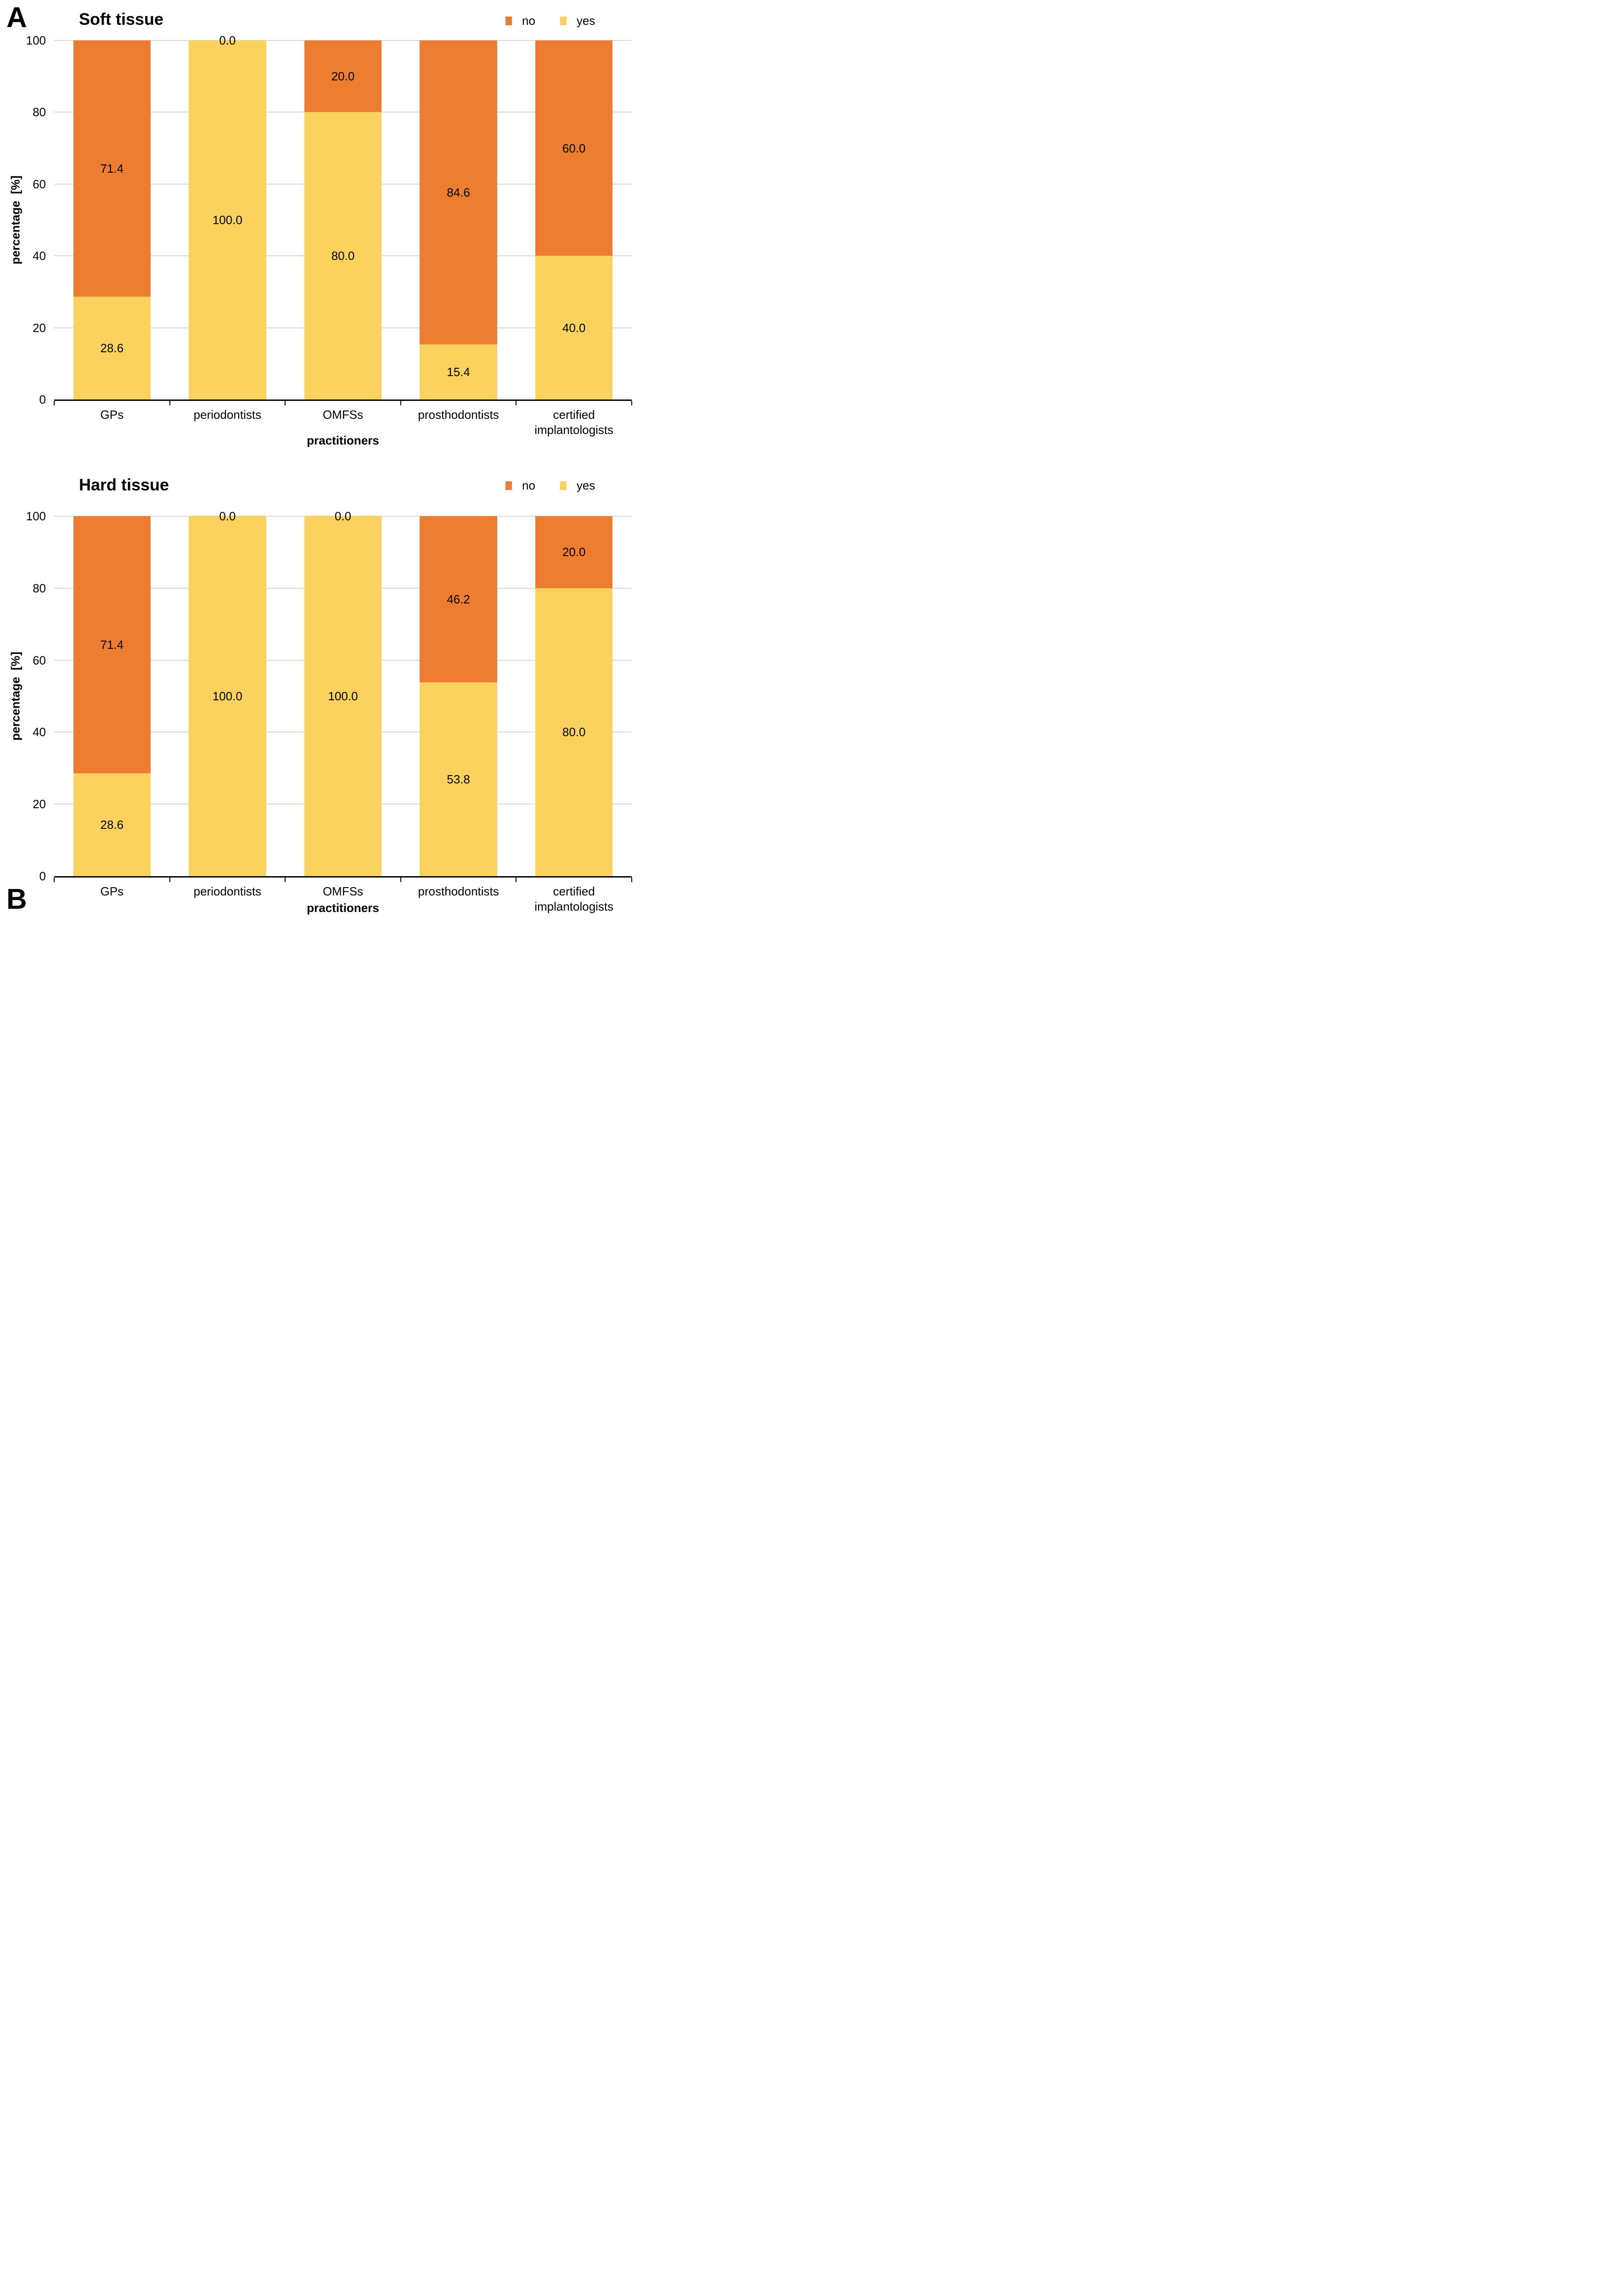 This screenshot has height=2296, width=1611. Describe the element at coordinates (550, 485) in the screenshot. I see `chart-b-legend: no yes` at that location.